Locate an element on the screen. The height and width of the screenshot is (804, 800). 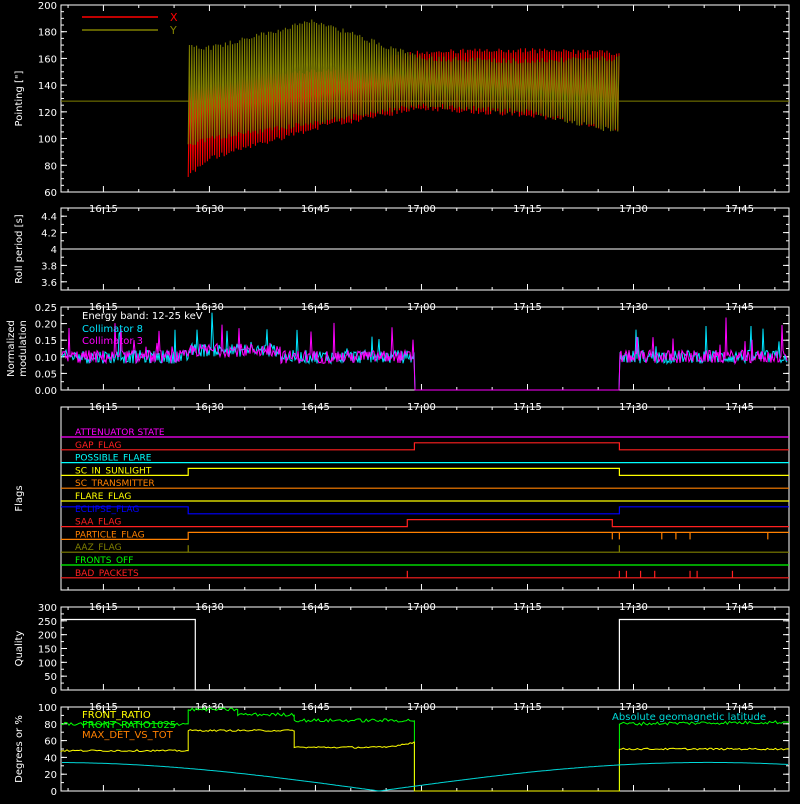
flag-row: SC_IN_SUNLIGHT is located at coordinates (425, 471).